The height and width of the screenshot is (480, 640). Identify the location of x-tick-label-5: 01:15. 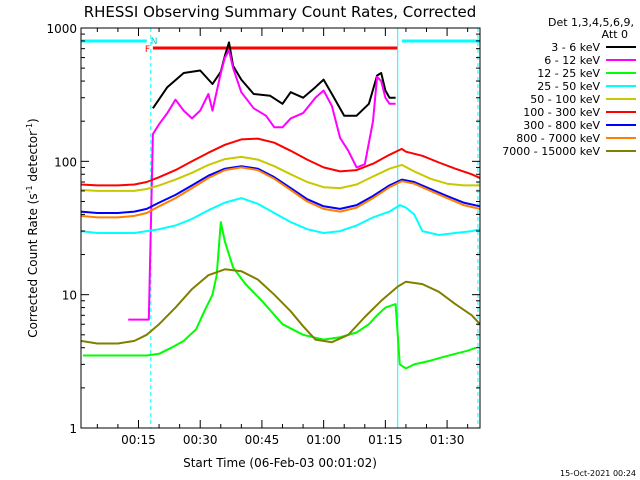
(385, 440).